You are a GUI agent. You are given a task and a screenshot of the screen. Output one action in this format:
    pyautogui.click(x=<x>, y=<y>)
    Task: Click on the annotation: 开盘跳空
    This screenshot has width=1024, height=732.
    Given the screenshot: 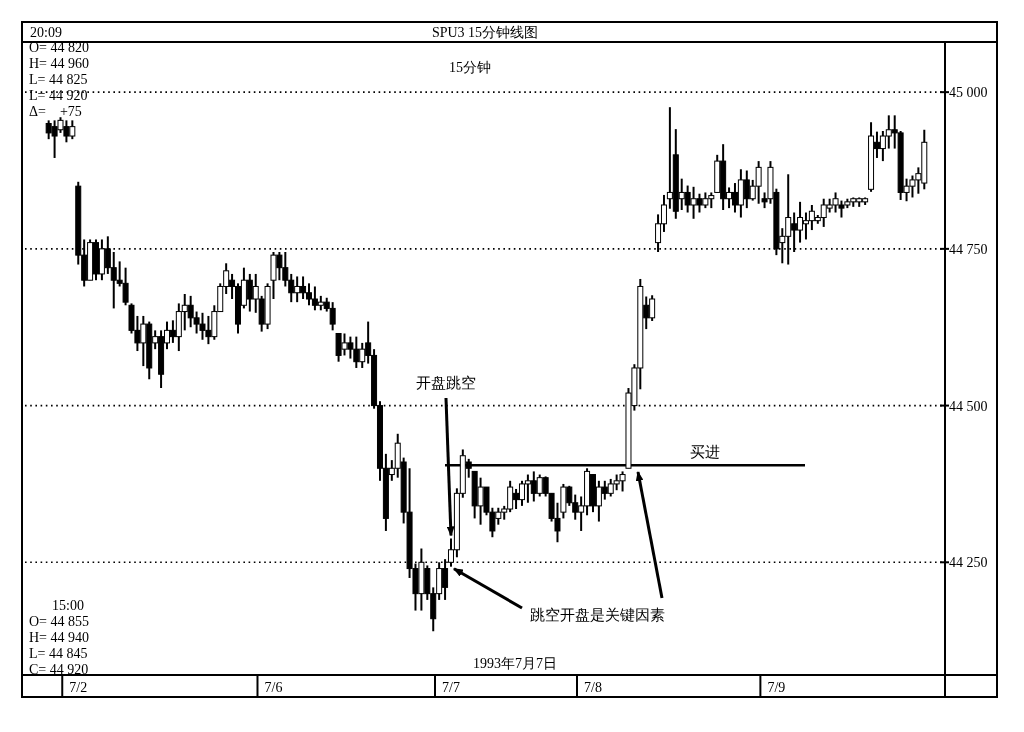 What is the action you would take?
    pyautogui.click(x=445, y=383)
    